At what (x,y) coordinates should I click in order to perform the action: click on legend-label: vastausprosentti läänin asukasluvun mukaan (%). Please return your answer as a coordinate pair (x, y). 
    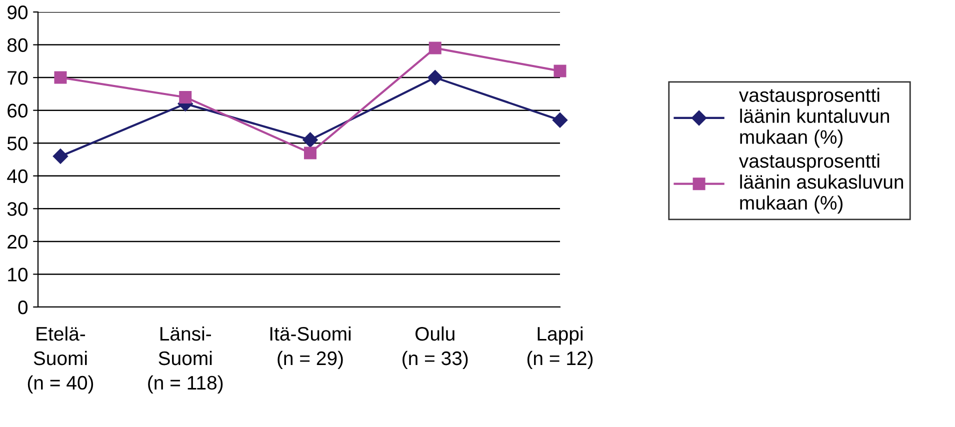
    Looking at the image, I should click on (821, 184).